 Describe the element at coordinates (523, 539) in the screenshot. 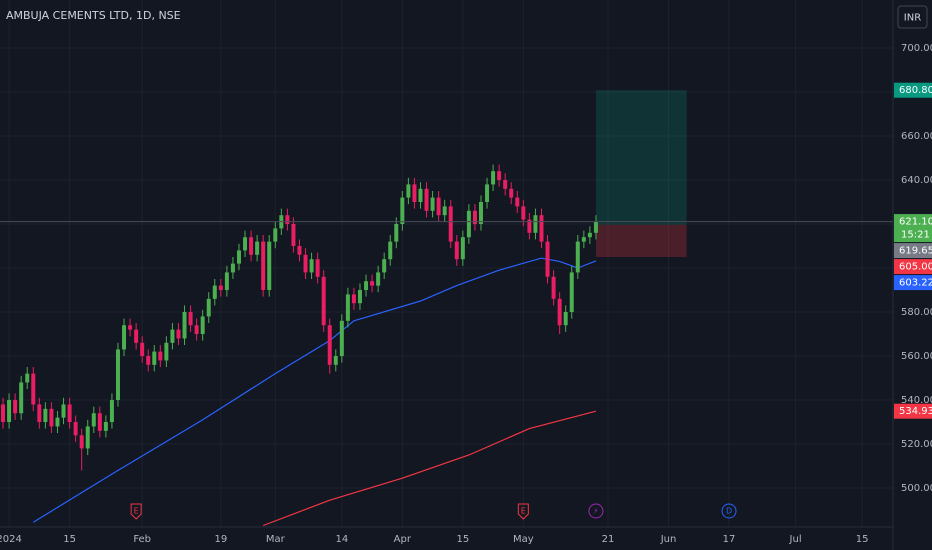

I see `x-tick-label: May` at that location.